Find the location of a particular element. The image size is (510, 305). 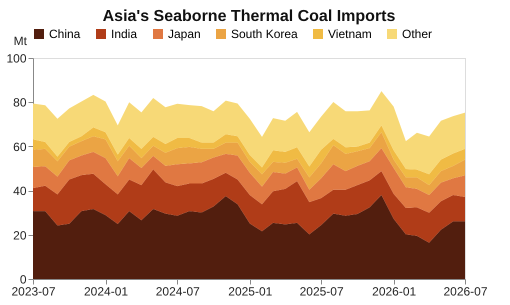

y-tick-label: 0 is located at coordinates (23, 279).